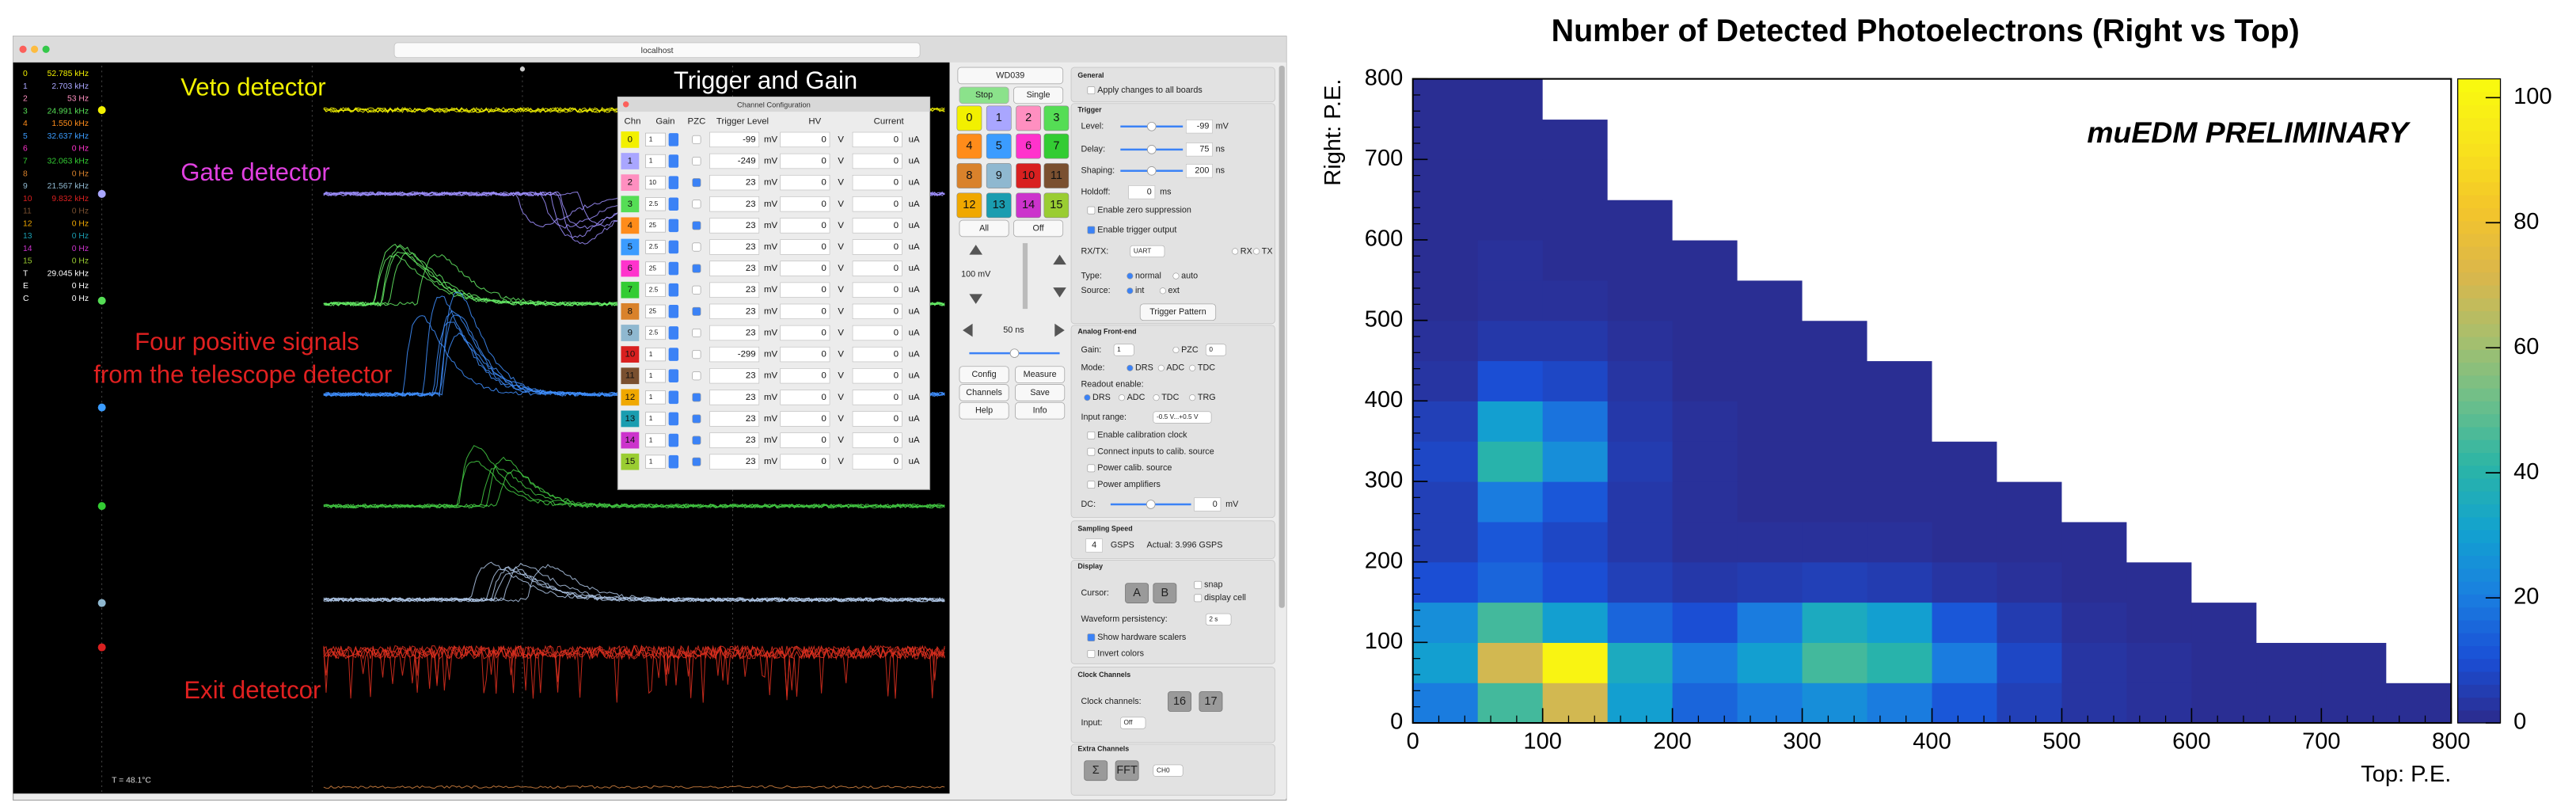  Describe the element at coordinates (1282, 337) in the screenshot. I see `scrollbar` at that location.